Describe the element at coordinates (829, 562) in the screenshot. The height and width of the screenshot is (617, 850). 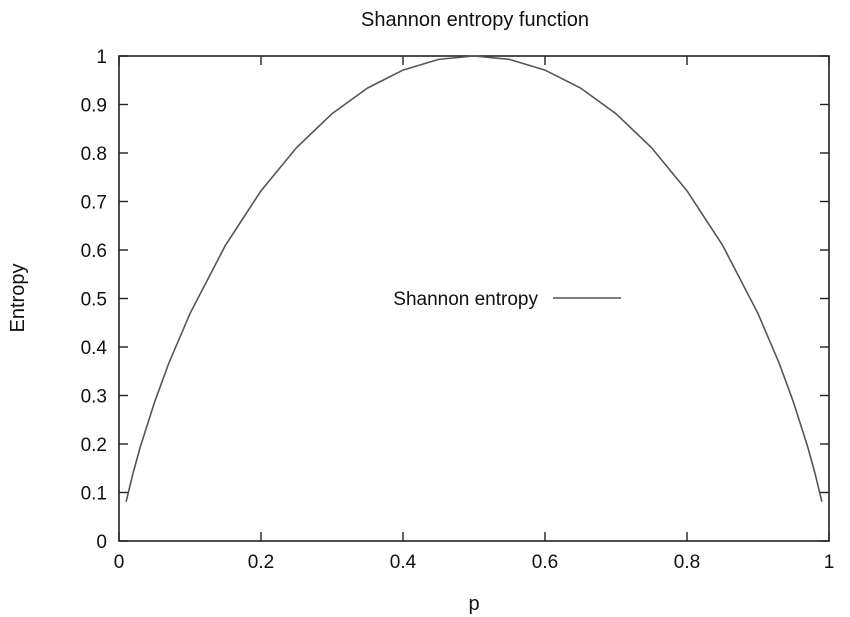
I see `x-tick-label: 1` at that location.